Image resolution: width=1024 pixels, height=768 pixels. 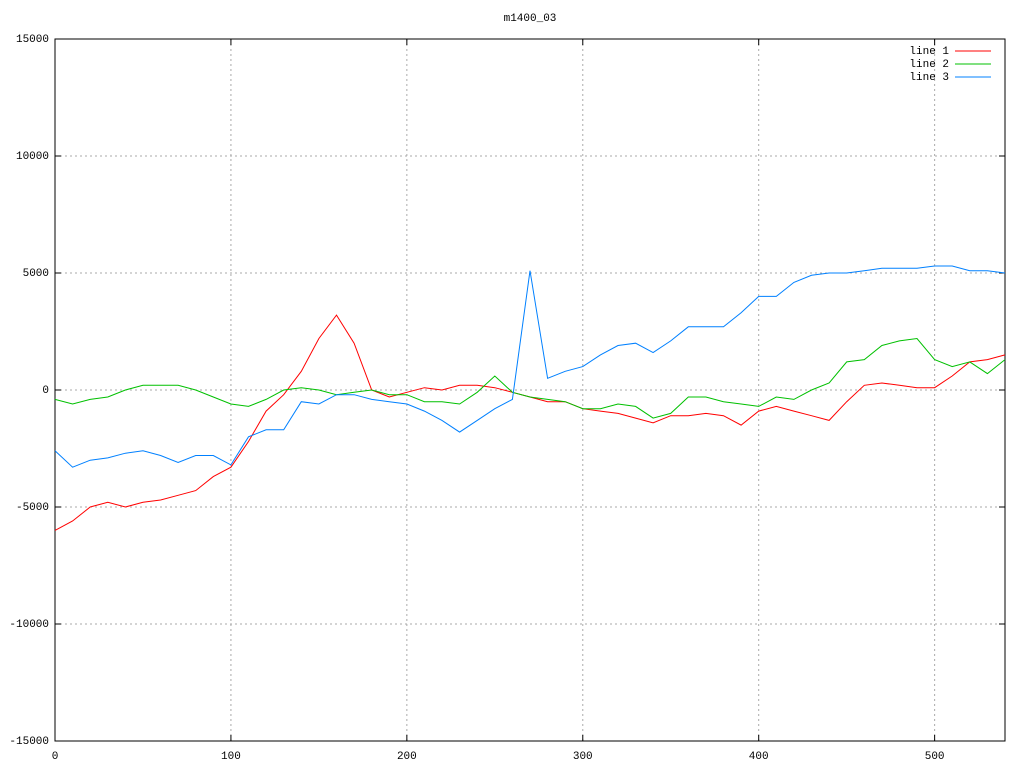 What do you see at coordinates (929, 78) in the screenshot?
I see `legend-label: line 3` at bounding box center [929, 78].